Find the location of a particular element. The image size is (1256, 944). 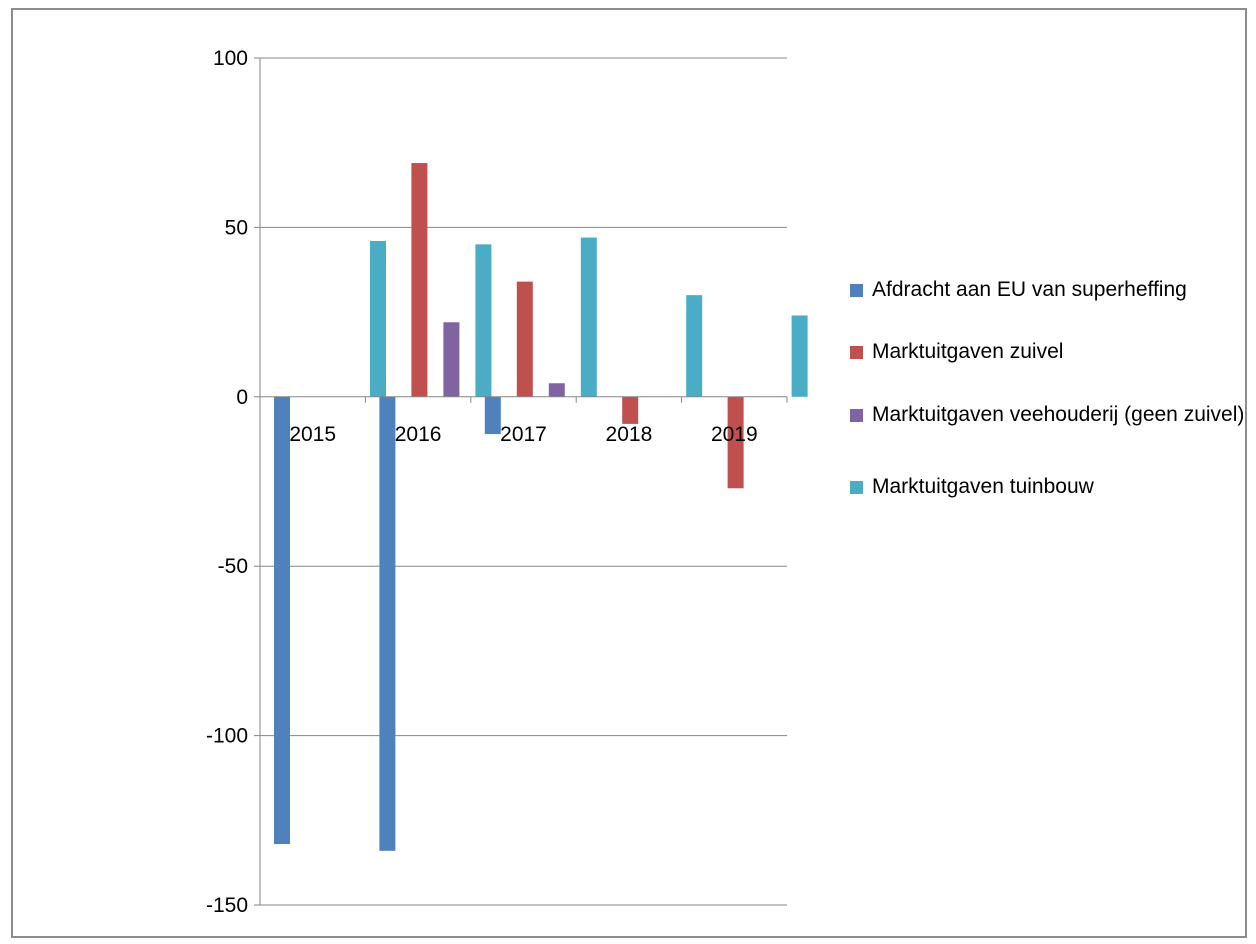

y-tick-label: -150 is located at coordinates (227, 905).